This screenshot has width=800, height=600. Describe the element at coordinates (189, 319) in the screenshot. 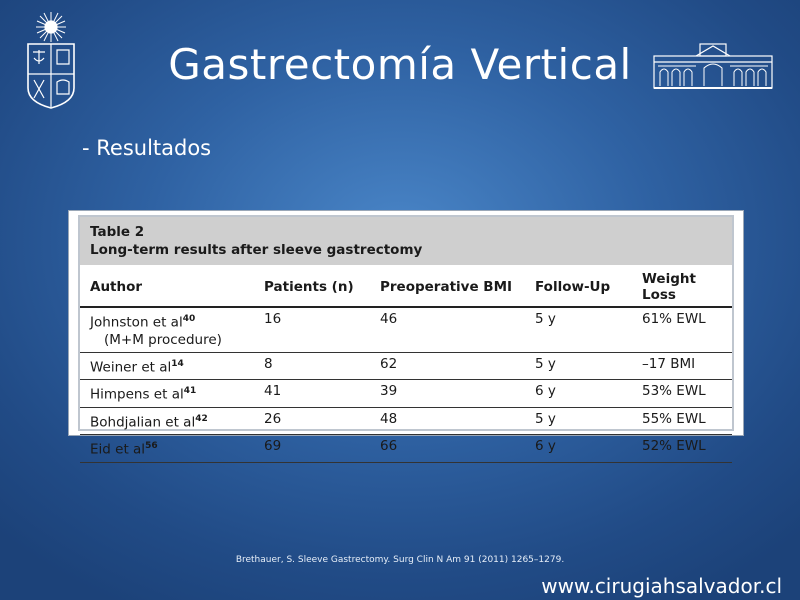

I see `reference-number: 40` at that location.